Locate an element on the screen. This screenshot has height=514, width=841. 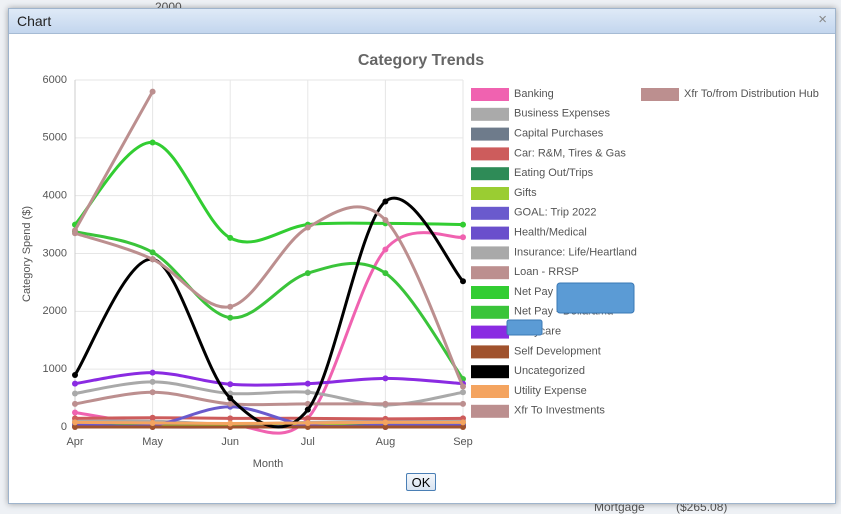
close-button: × is located at coordinates (822, 19).